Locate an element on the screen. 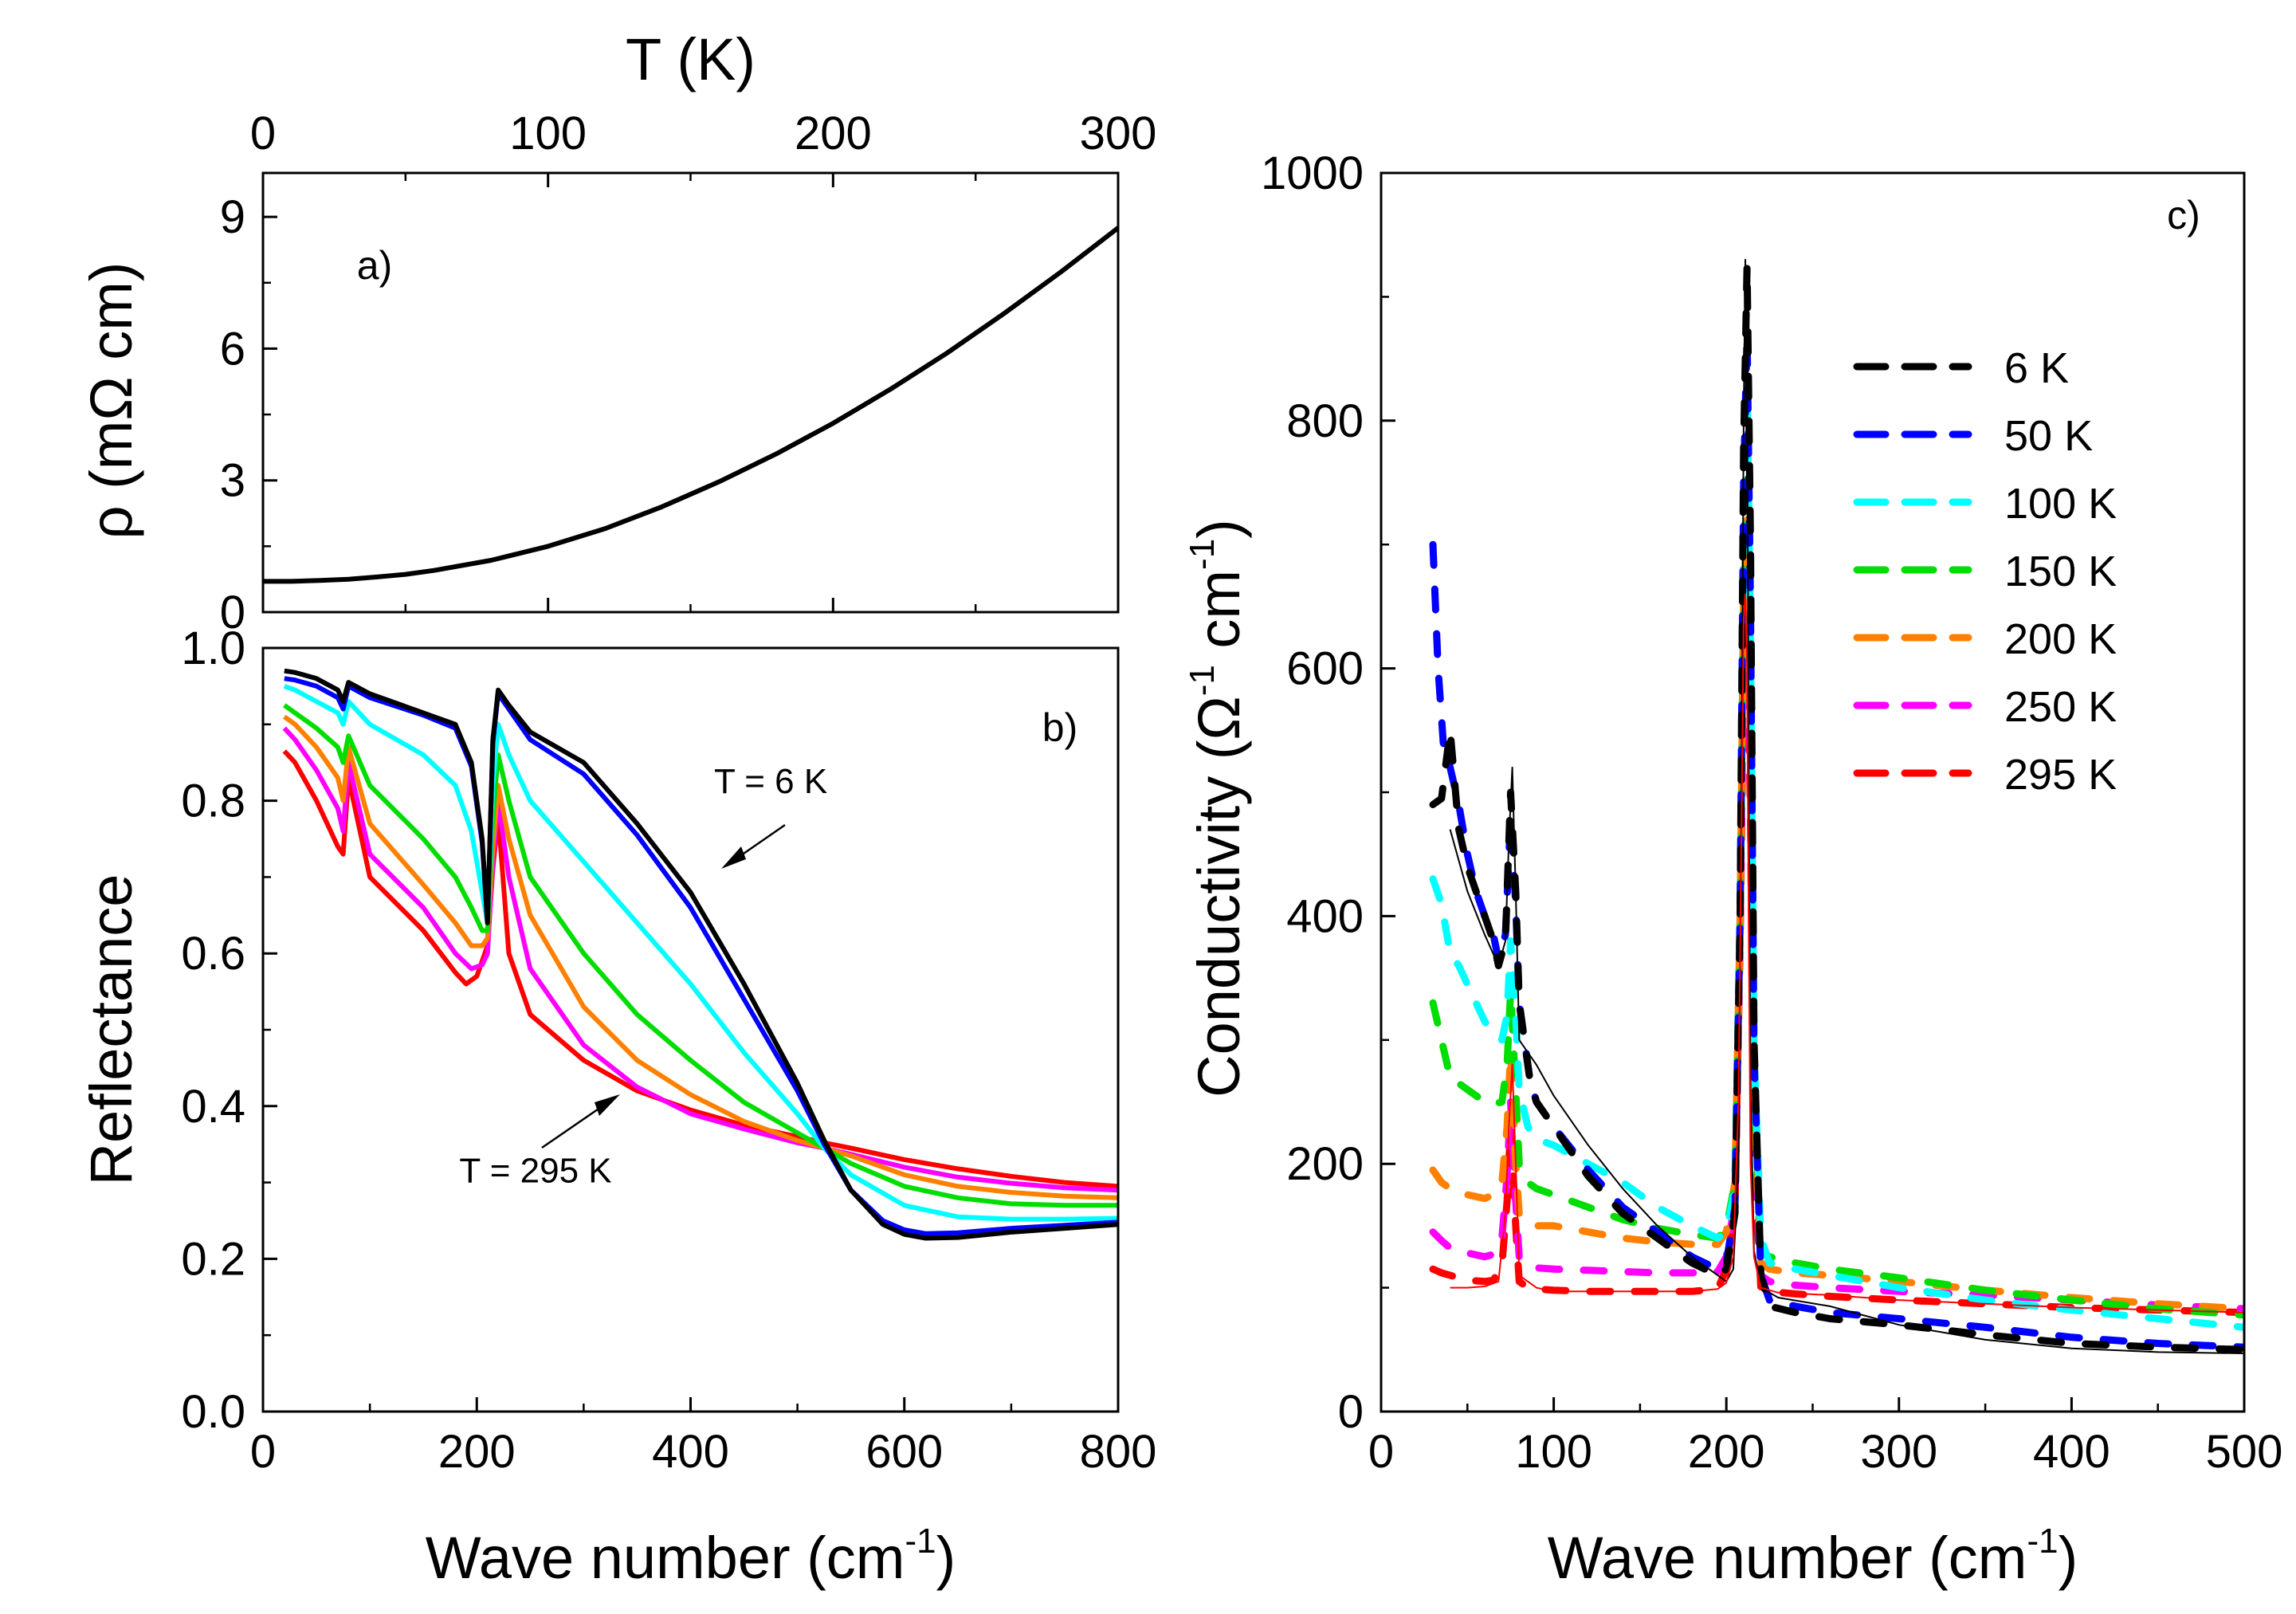 The height and width of the screenshot is (1614, 2296). c-y-tick-label: 600 is located at coordinates (1325, 669).